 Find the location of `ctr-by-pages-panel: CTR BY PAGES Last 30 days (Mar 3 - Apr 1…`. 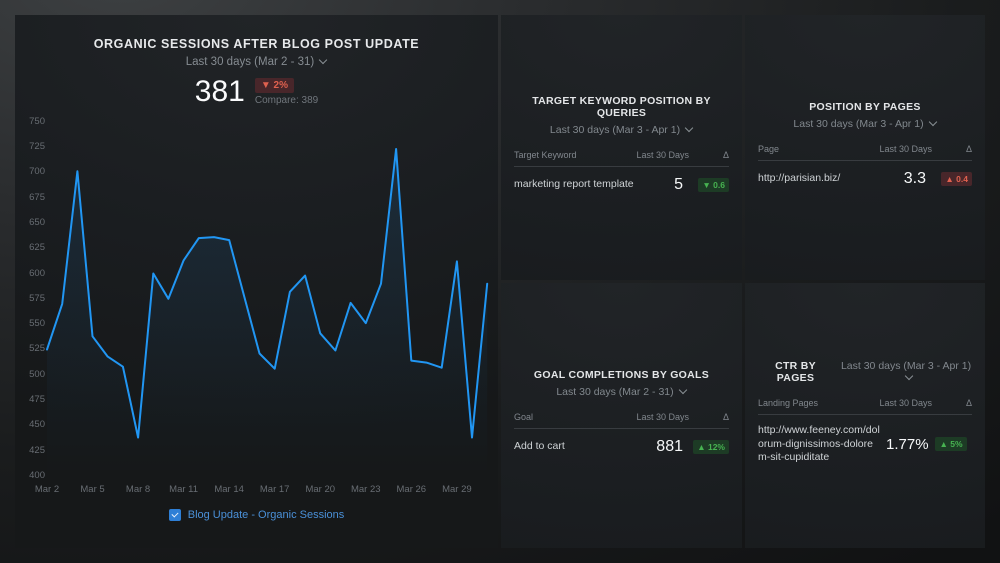

ctr-by-pages-panel: CTR BY PAGES Last 30 days (Mar 3 - Apr 1… is located at coordinates (865, 415).